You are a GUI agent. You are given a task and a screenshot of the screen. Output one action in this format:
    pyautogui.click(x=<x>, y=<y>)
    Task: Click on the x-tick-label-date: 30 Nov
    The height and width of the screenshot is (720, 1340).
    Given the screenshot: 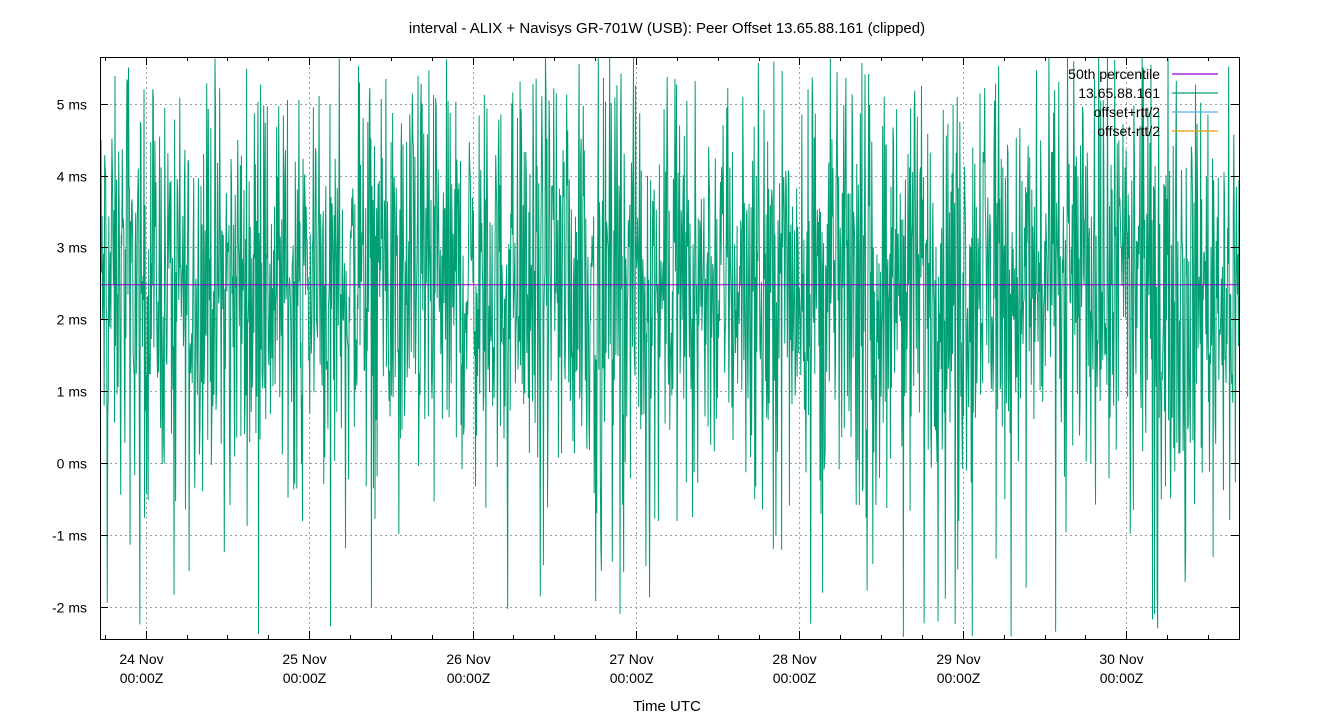 What is the action you would take?
    pyautogui.click(x=1121, y=659)
    